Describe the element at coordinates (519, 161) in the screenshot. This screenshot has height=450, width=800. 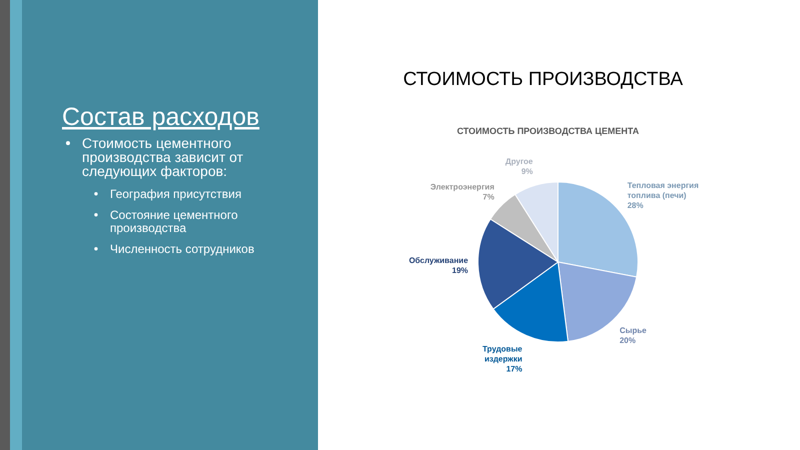
I see `slice-label: Другое` at that location.